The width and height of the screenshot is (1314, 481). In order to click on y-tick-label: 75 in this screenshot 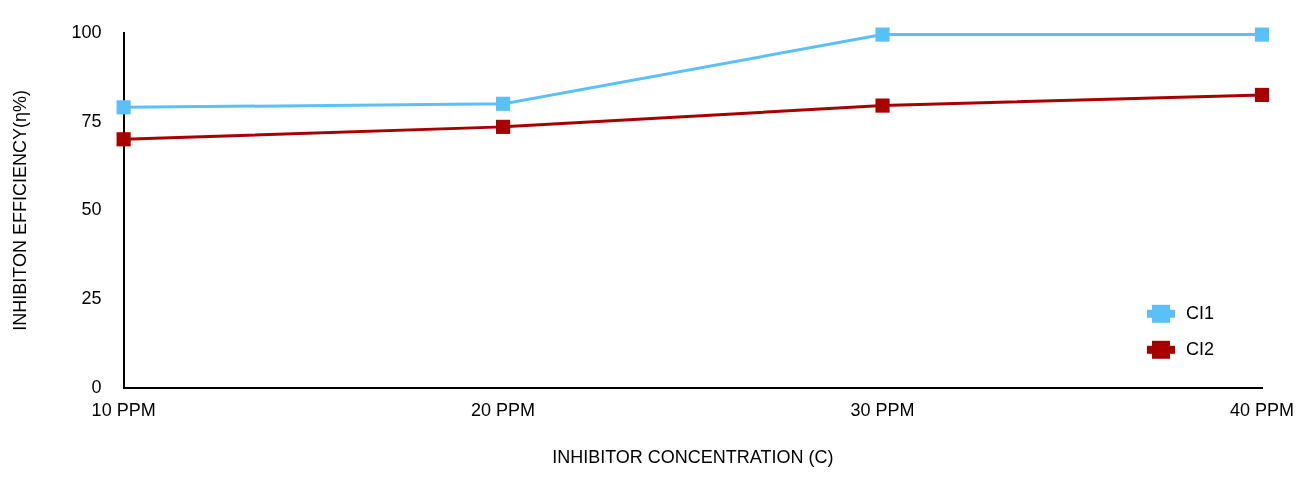, I will do `click(91, 120)`.